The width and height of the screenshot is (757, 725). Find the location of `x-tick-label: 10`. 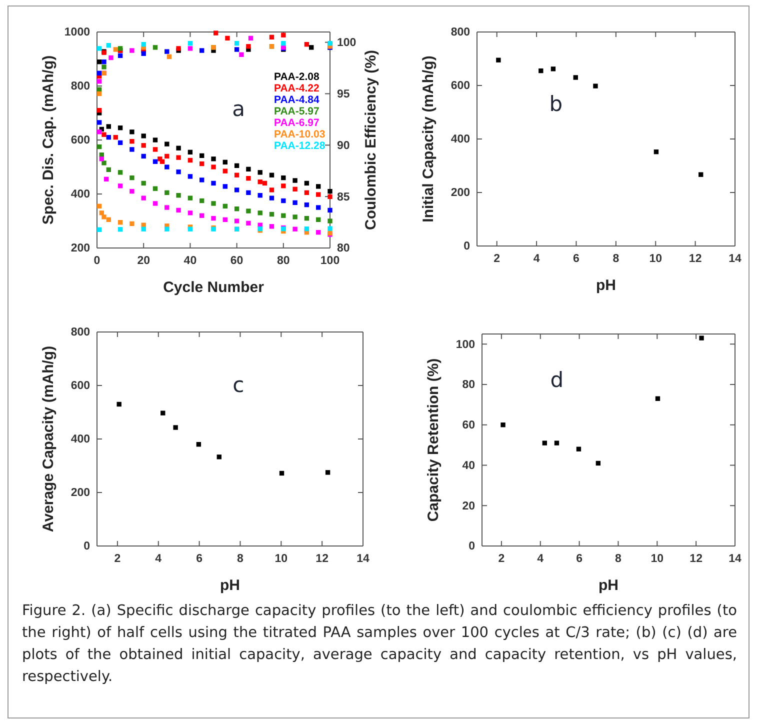

x-tick-label: 10 is located at coordinates (655, 259).